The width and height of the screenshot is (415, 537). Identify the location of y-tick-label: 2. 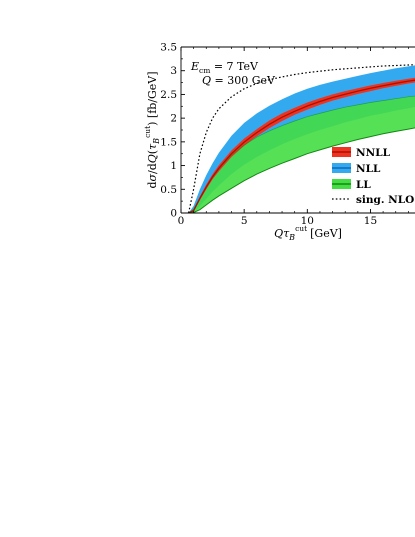
(173, 119).